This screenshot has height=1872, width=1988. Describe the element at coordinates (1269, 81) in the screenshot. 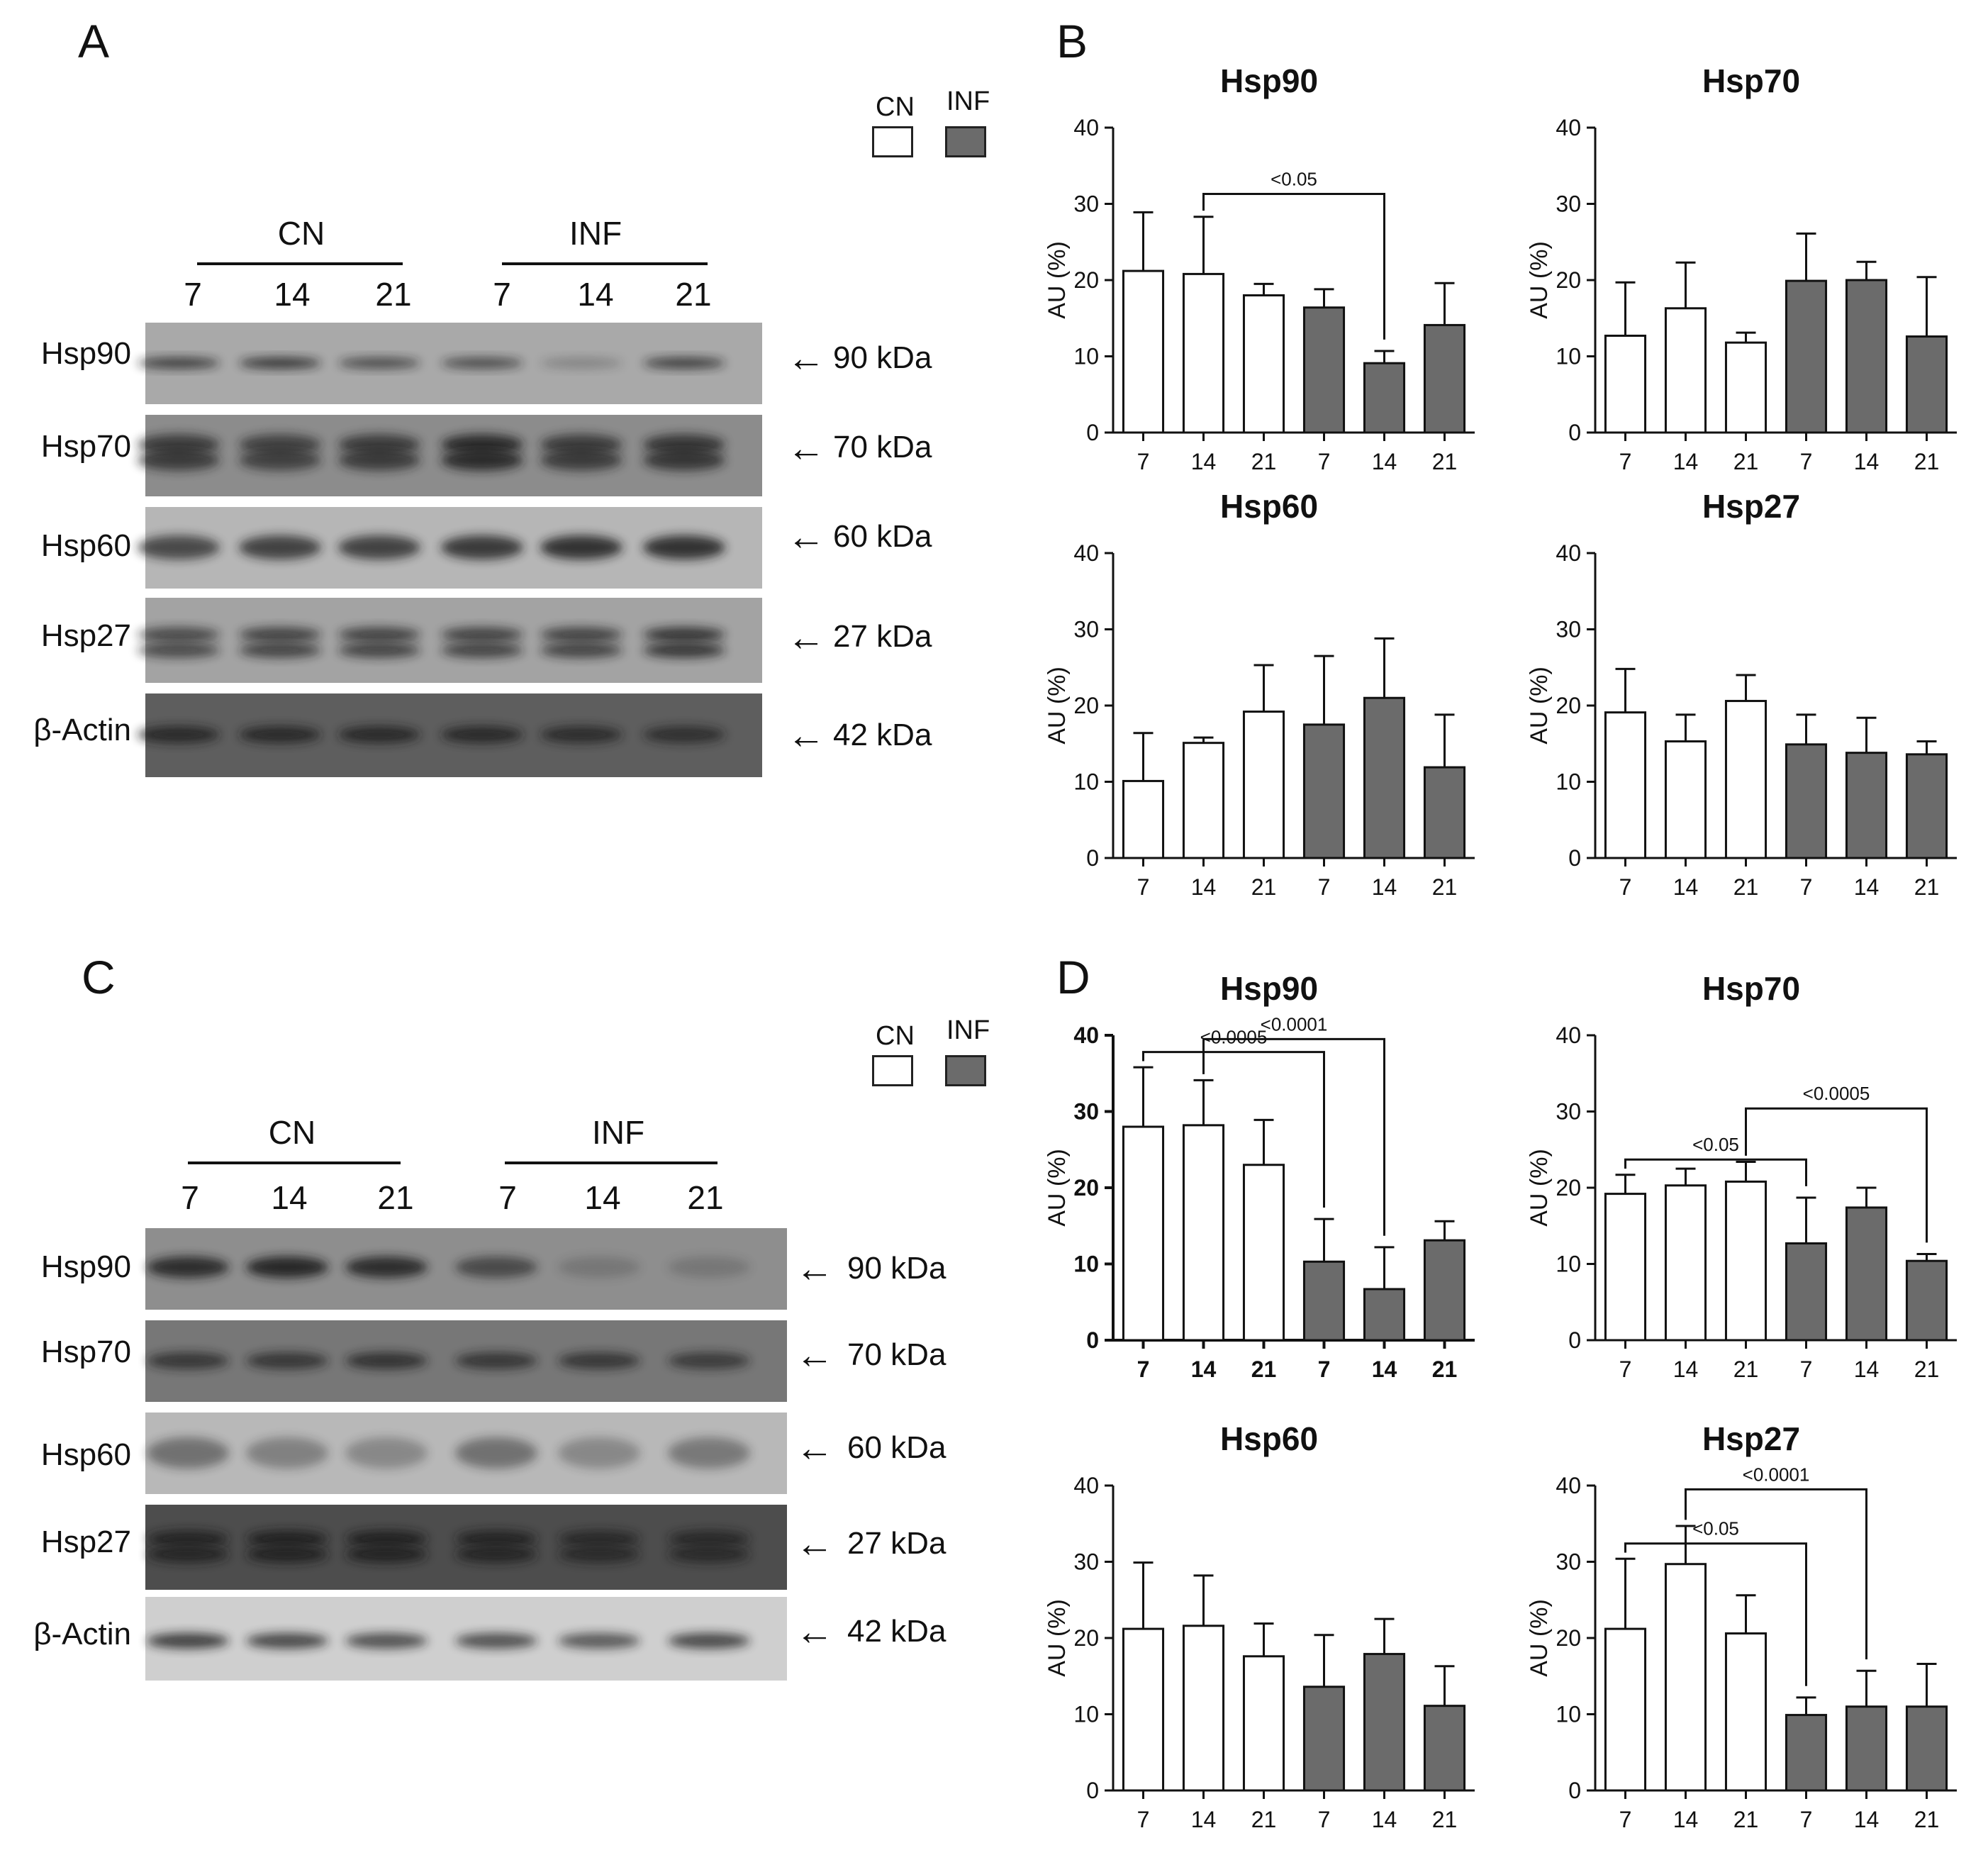

I see `chart-title: Hsp90` at that location.